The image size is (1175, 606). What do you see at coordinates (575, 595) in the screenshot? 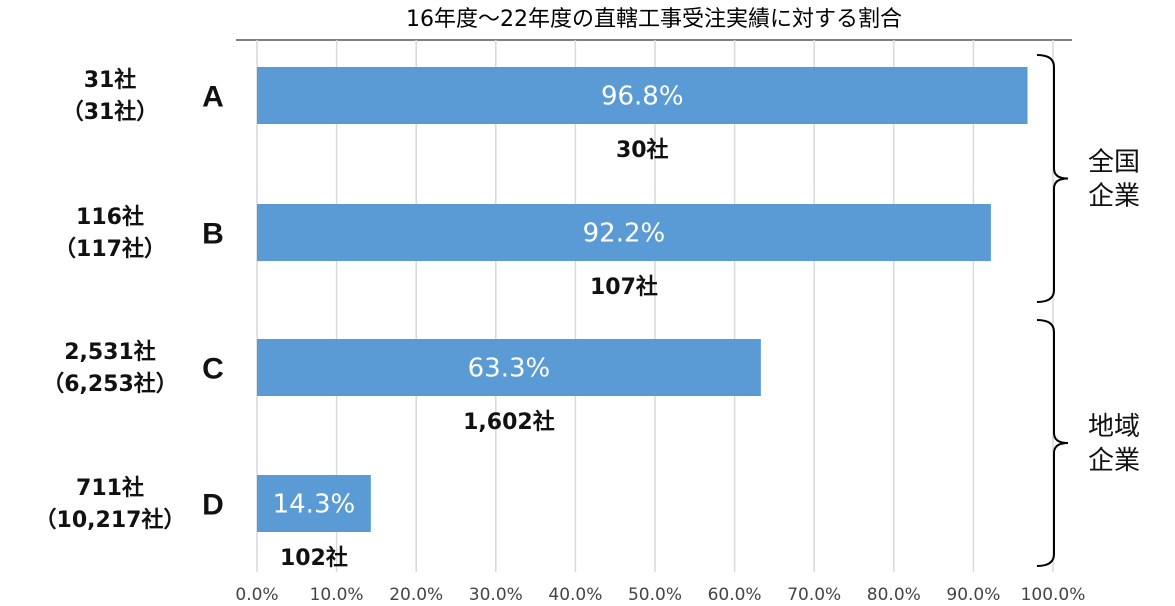
I see `x-tick-label: 40.0%` at bounding box center [575, 595].